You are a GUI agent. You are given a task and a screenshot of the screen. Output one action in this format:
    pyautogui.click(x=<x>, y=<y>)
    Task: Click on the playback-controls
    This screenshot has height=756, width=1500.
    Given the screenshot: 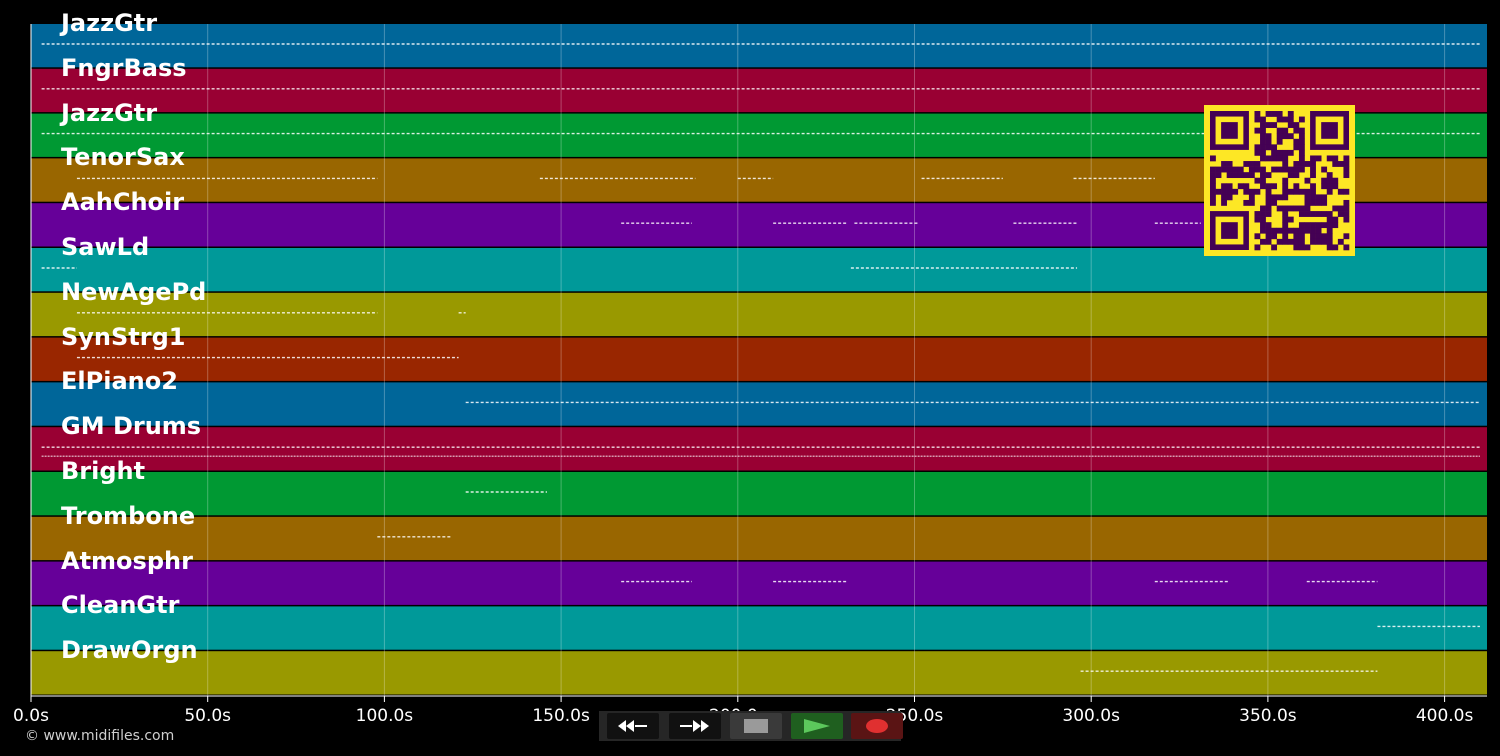 What is the action you would take?
    pyautogui.click(x=751, y=726)
    